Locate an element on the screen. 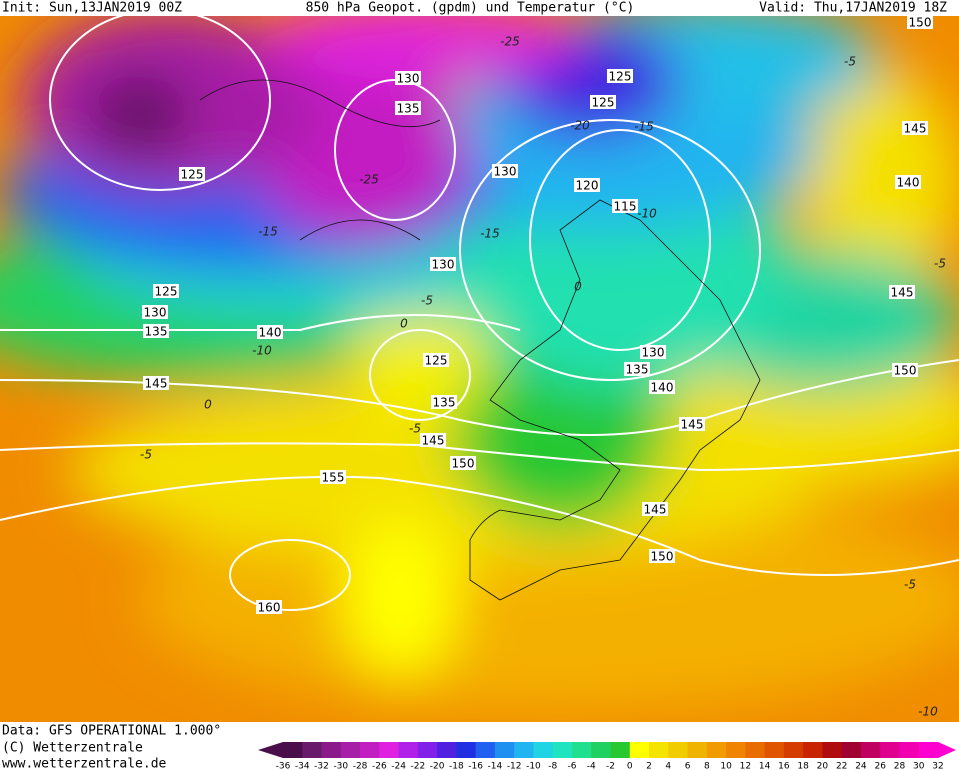 The image size is (959, 770). legend-tick-label: -20 is located at coordinates (437, 766).